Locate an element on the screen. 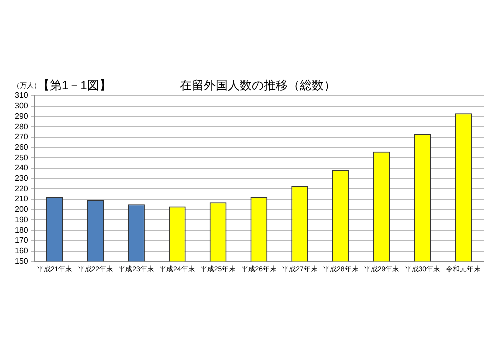  y-tick-label: 240 is located at coordinates (21, 168).